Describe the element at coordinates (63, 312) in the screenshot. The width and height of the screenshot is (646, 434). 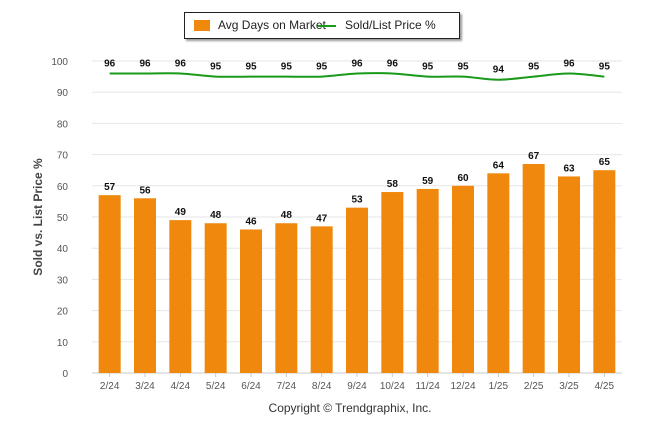
I see `y-tick-label: 20` at that location.